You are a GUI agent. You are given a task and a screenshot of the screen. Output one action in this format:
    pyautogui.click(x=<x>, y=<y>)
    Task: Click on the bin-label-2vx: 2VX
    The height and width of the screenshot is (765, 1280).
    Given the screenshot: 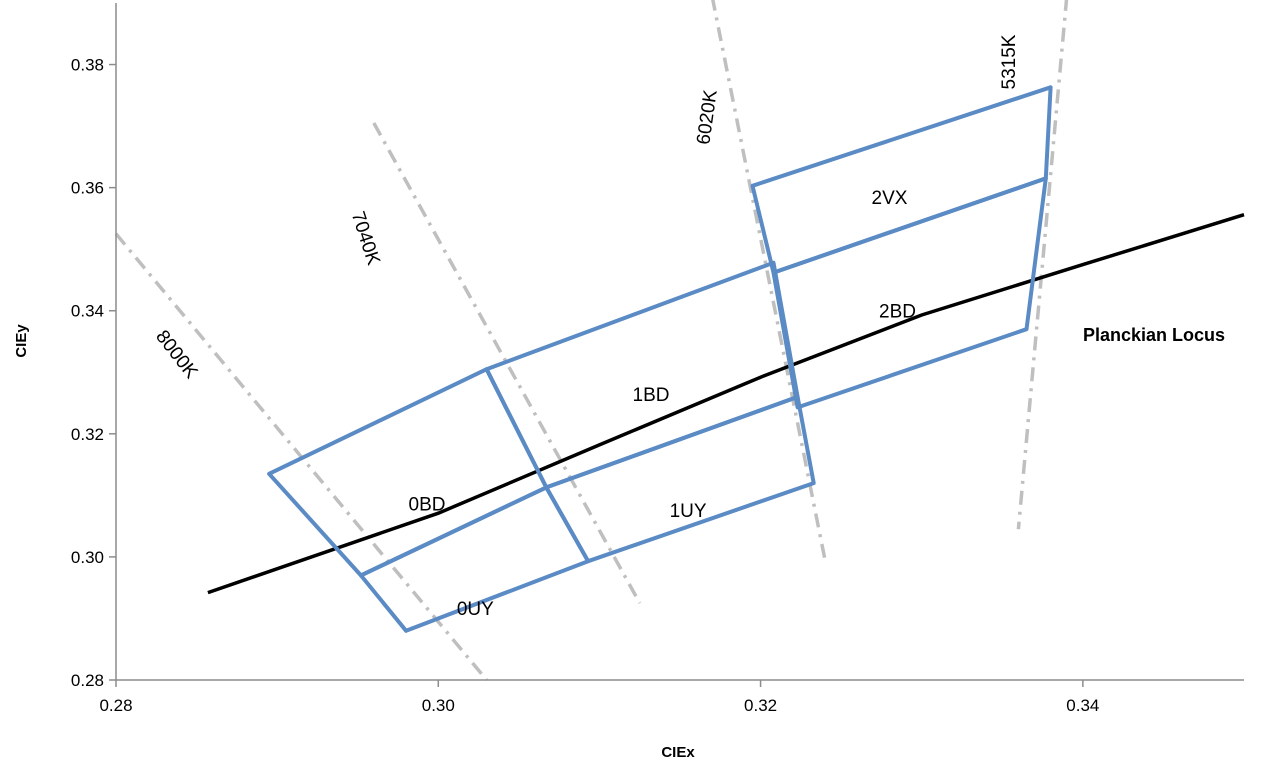 What is the action you would take?
    pyautogui.click(x=890, y=198)
    